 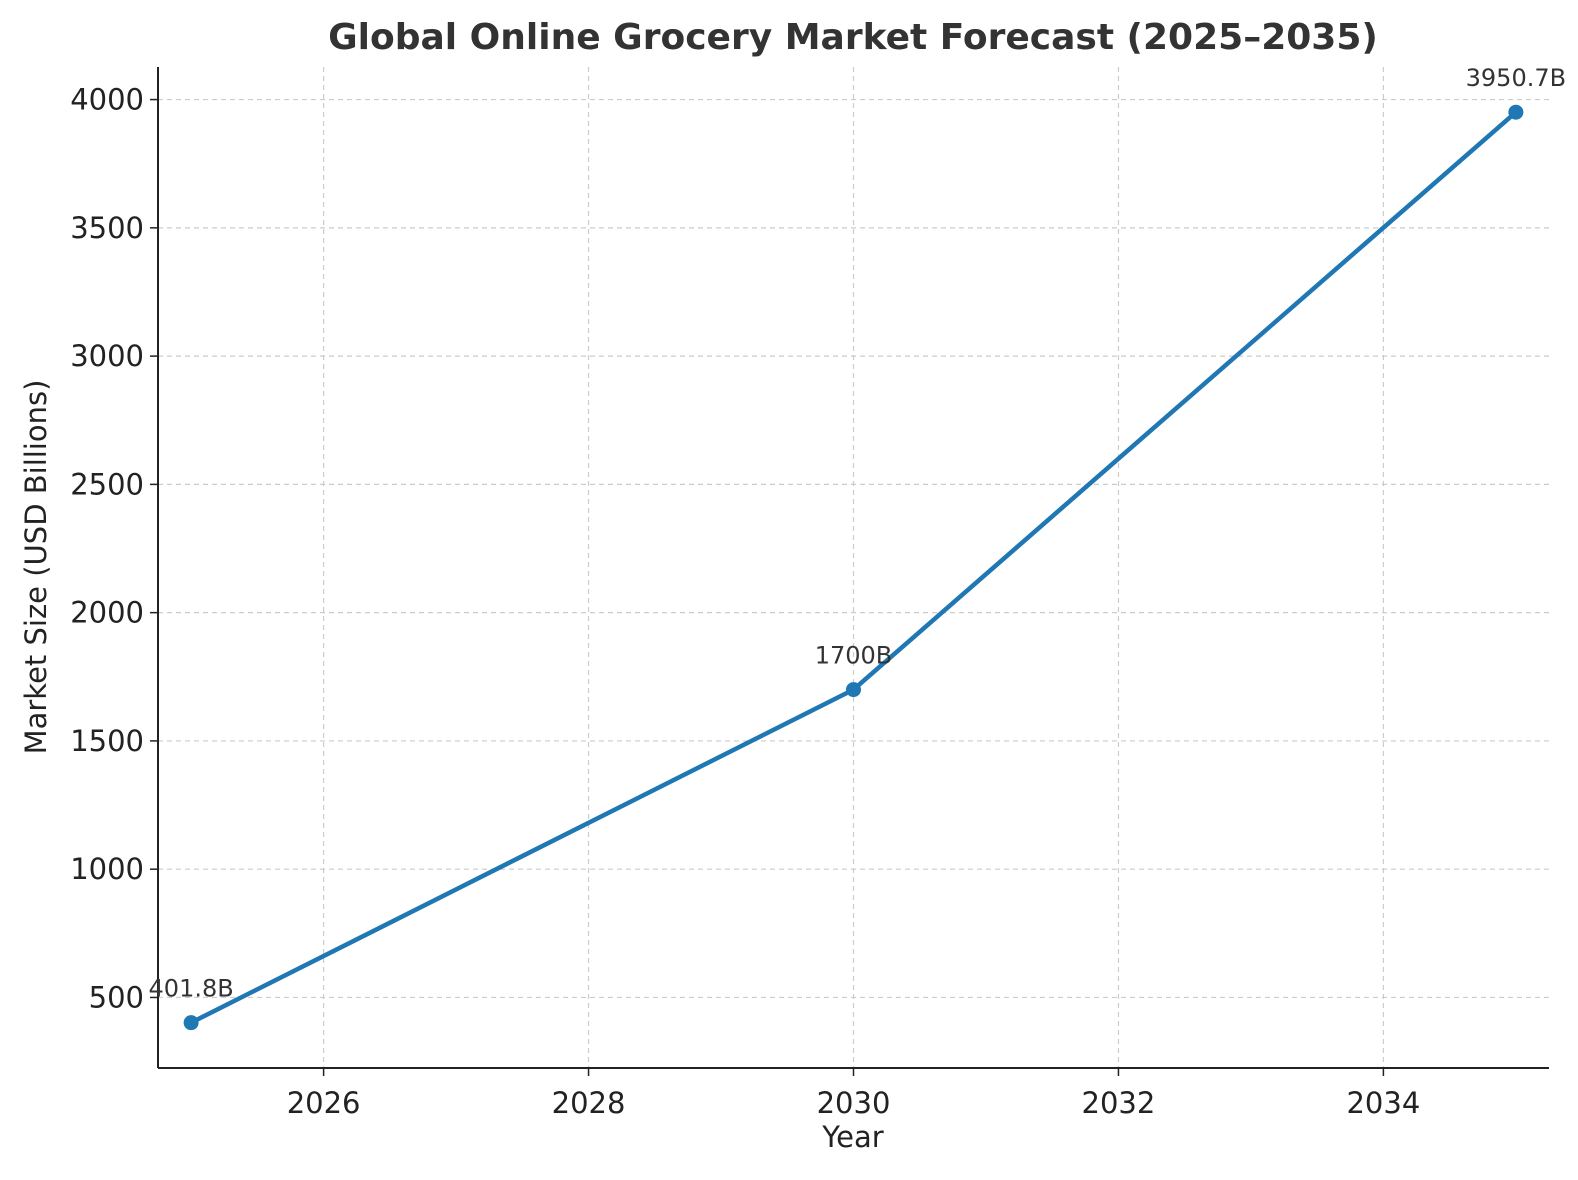 What do you see at coordinates (191, 989) in the screenshot?
I see `data-label: 401.8B` at bounding box center [191, 989].